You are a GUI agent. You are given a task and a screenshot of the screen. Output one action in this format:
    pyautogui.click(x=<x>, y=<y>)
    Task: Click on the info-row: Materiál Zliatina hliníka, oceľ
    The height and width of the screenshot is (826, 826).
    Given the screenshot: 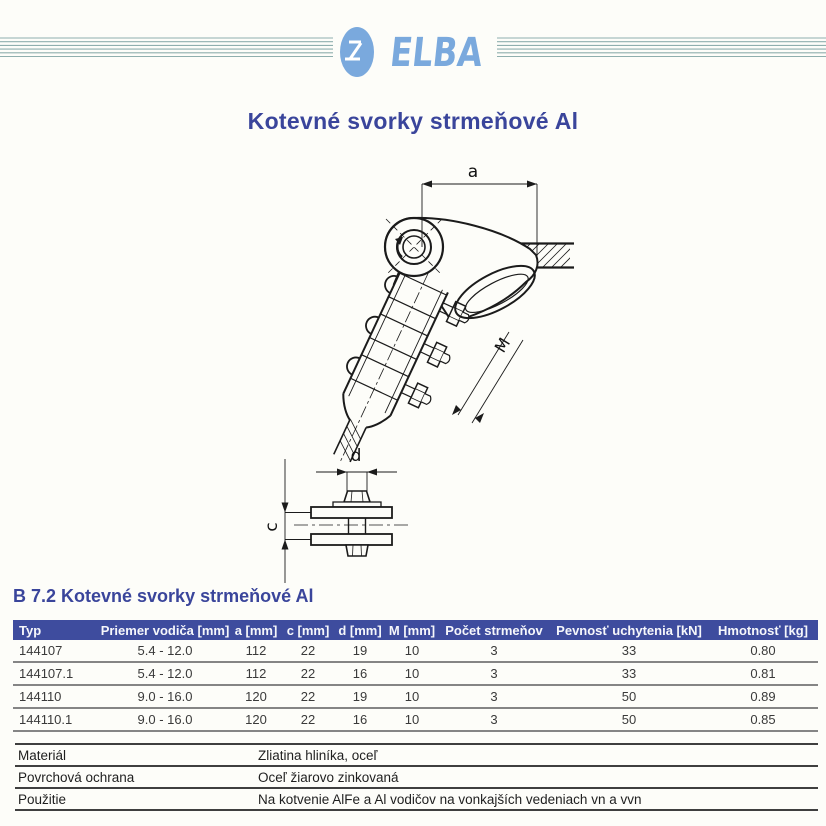 What is the action you would take?
    pyautogui.click(x=416, y=755)
    